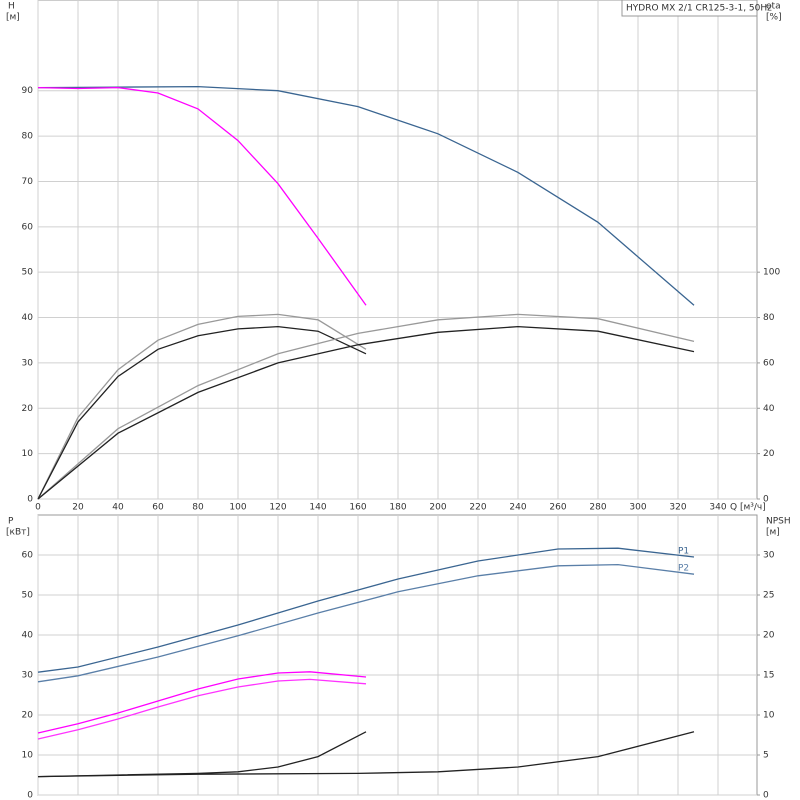 Image resolution: width=800 pixels, height=800 pixels. What do you see at coordinates (28, 91) in the screenshot?
I see `y-tick-label: 90` at bounding box center [28, 91].